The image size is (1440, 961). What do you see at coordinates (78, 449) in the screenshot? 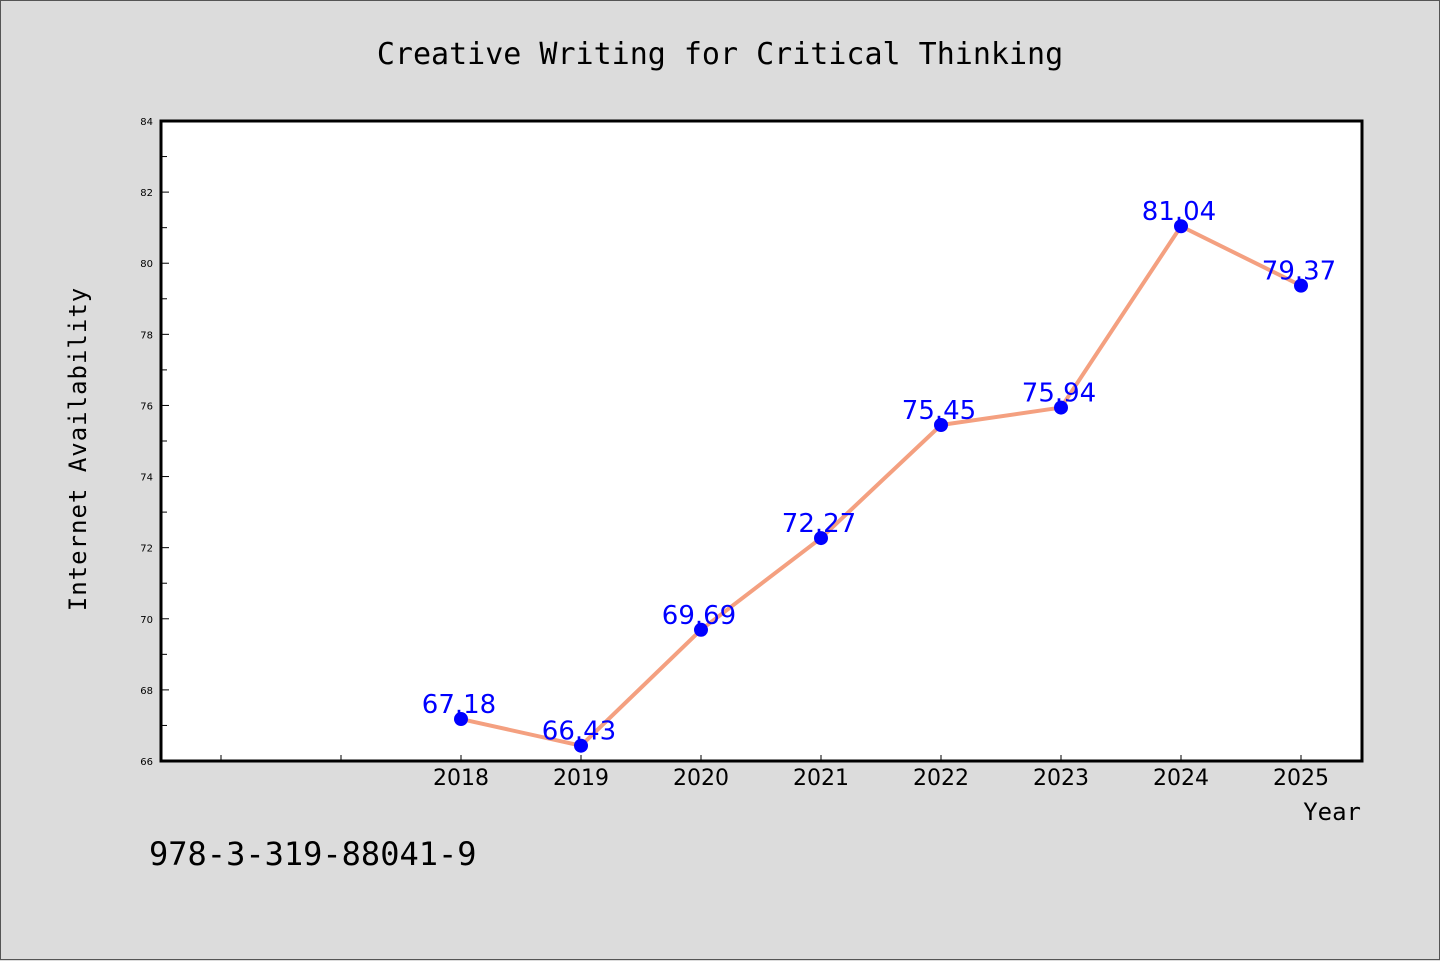
I see `y-axis-label: Internet Availability` at bounding box center [78, 449].